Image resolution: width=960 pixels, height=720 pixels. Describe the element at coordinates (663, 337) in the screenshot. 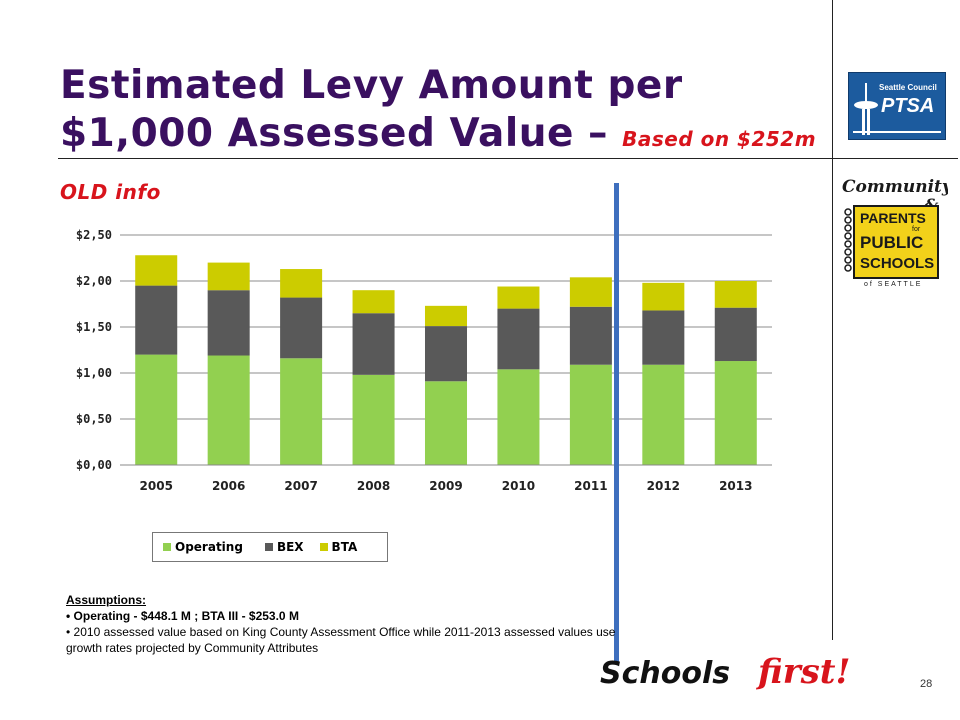

I see `bar-bex-2012` at that location.